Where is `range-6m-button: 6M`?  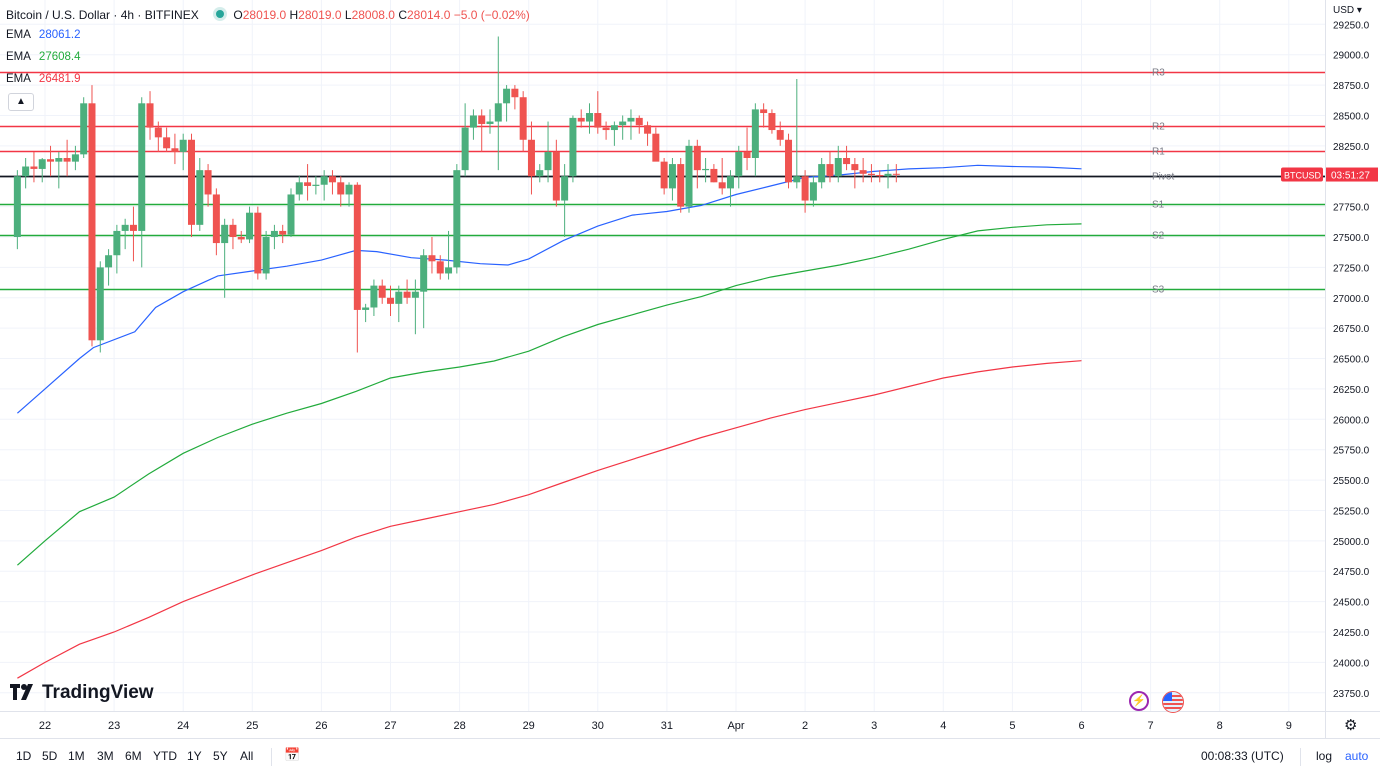 range-6m-button: 6M is located at coordinates (133, 756).